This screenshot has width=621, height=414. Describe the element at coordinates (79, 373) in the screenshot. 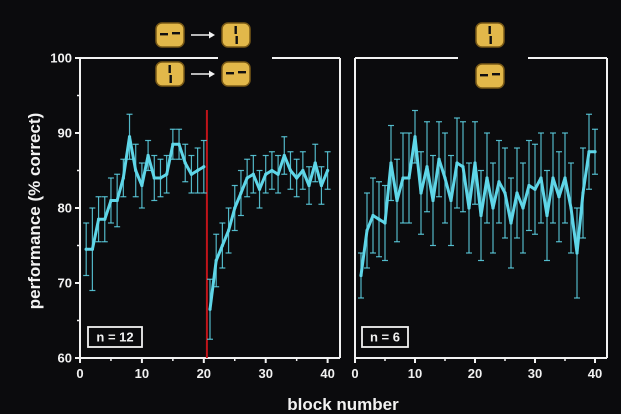

I see `left-xtick-label: 0` at that location.